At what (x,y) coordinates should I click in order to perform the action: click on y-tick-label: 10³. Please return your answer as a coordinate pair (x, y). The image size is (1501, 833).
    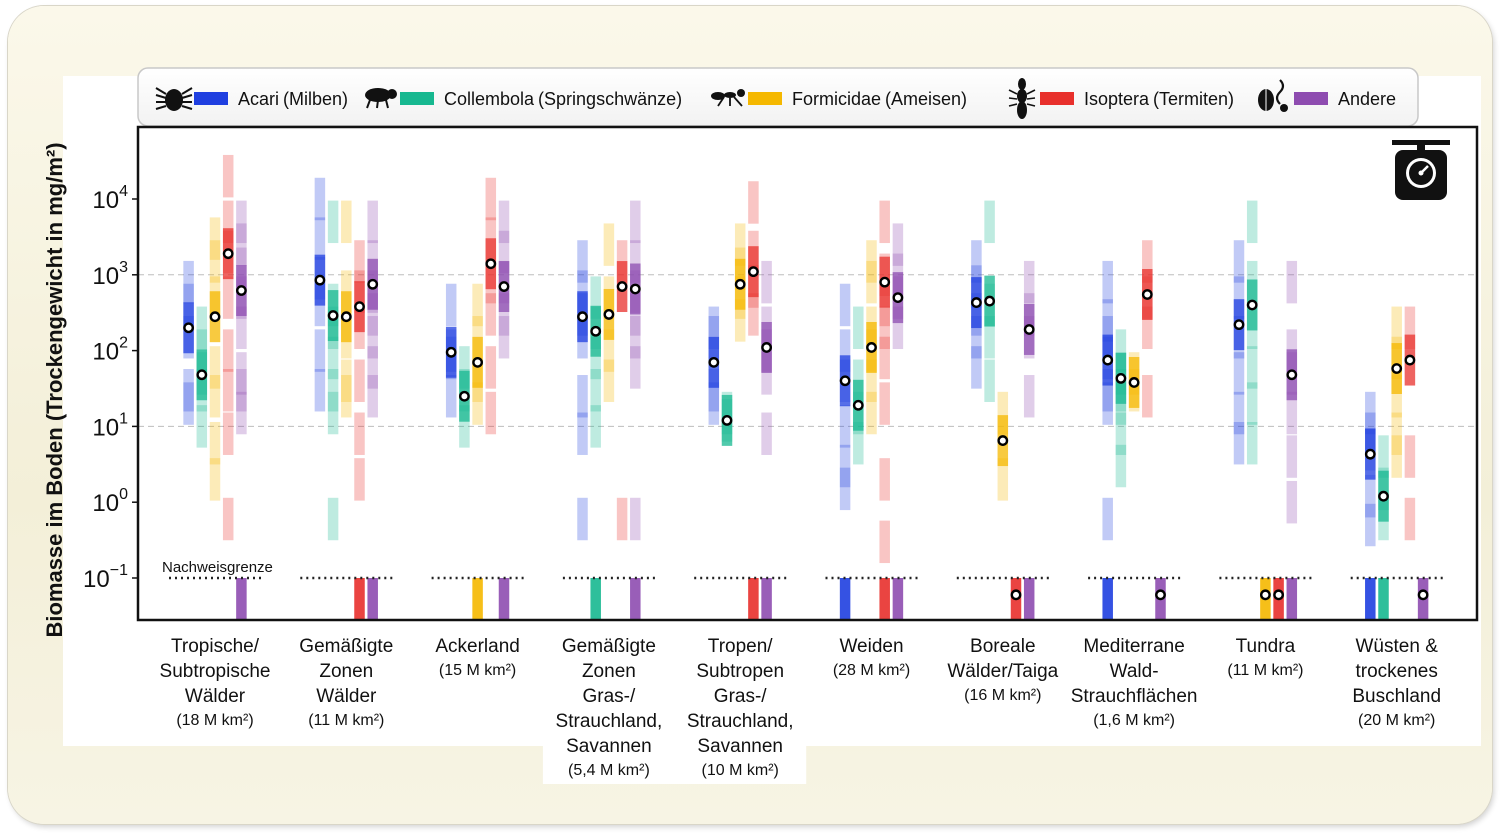
    Looking at the image, I should click on (110, 274).